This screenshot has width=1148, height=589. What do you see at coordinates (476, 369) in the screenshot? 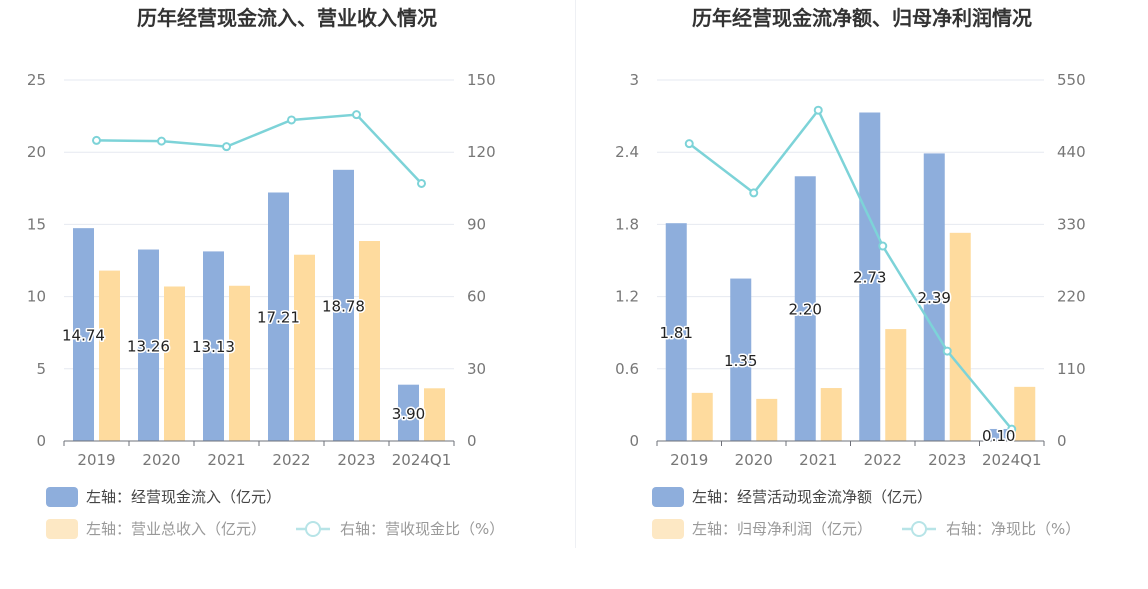
I see `right-axis-tick-label: 30` at bounding box center [476, 369].